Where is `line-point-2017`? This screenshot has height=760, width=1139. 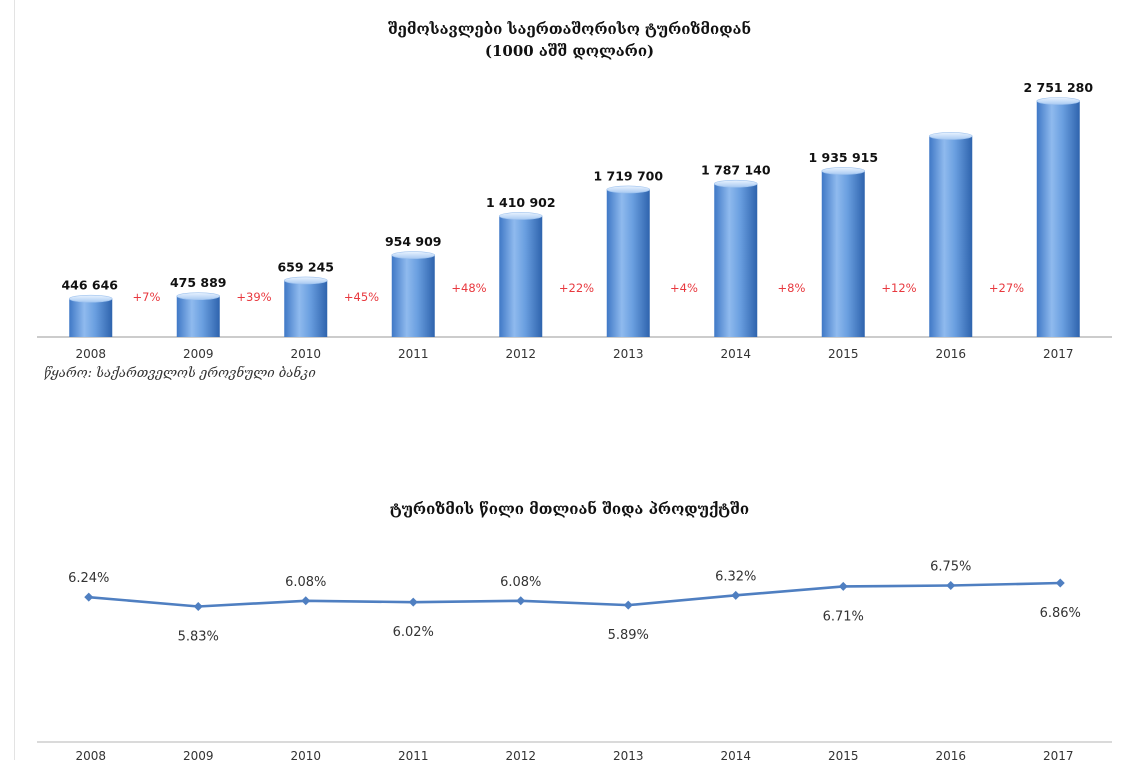 line-point-2017 is located at coordinates (1060, 583).